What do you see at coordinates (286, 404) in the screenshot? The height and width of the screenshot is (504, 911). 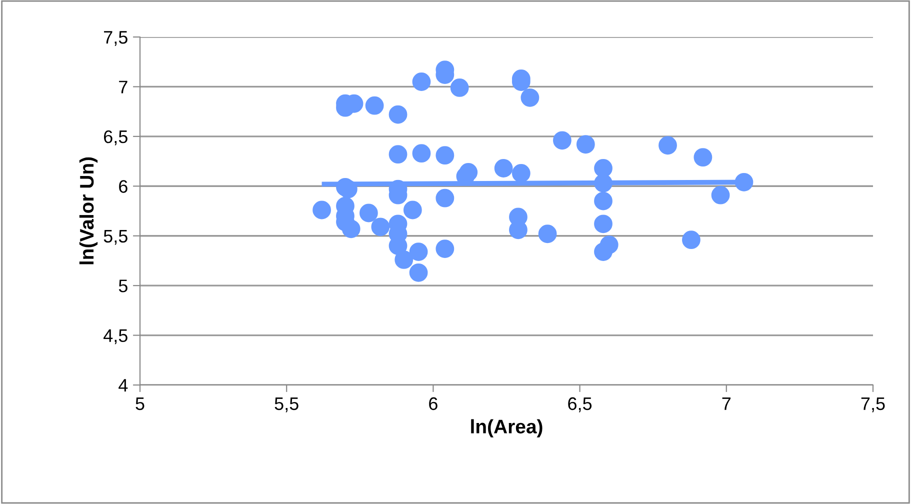 I see `x-tick-label: 5,5` at bounding box center [286, 404].